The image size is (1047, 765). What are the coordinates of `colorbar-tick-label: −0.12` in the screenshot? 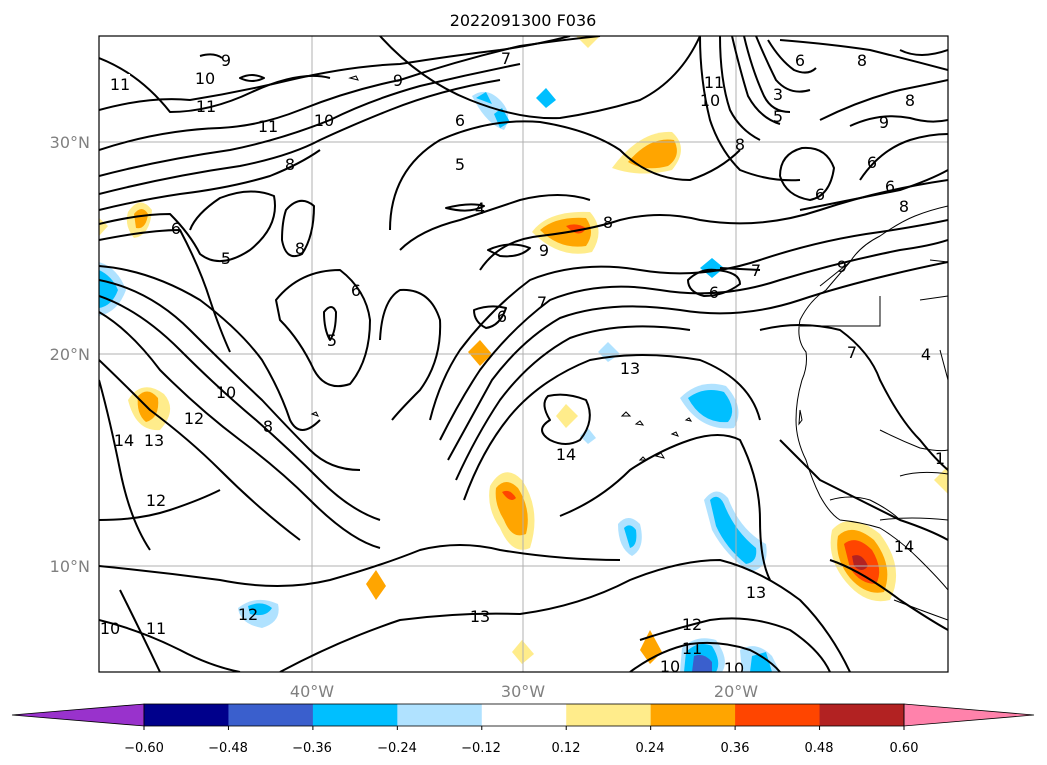 It's located at (481, 748).